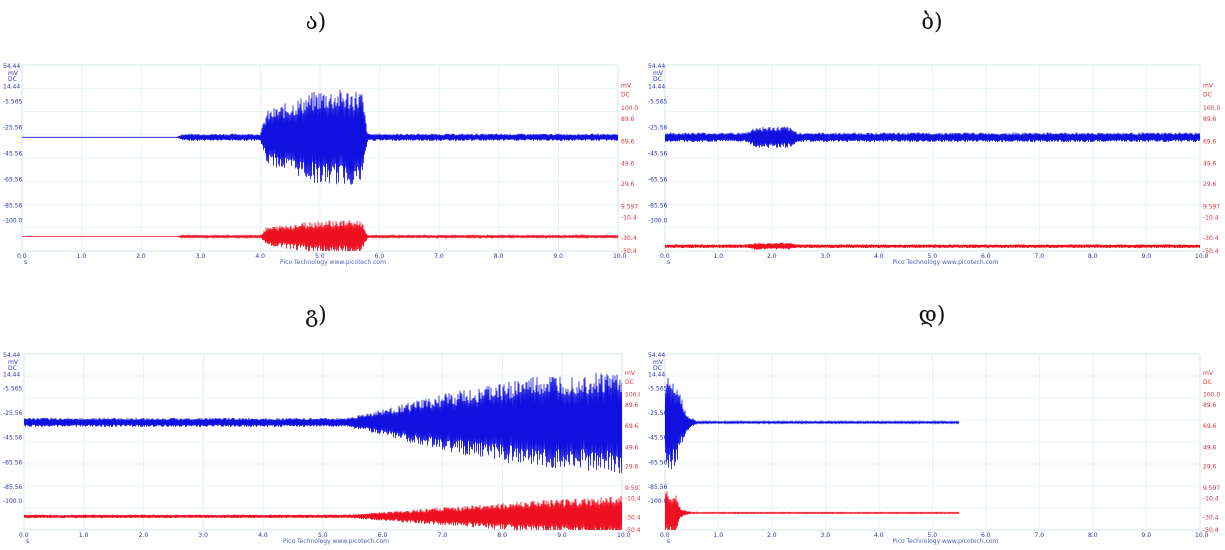  What do you see at coordinates (316, 315) in the screenshot?
I see `caption-g: გ)` at bounding box center [316, 315].